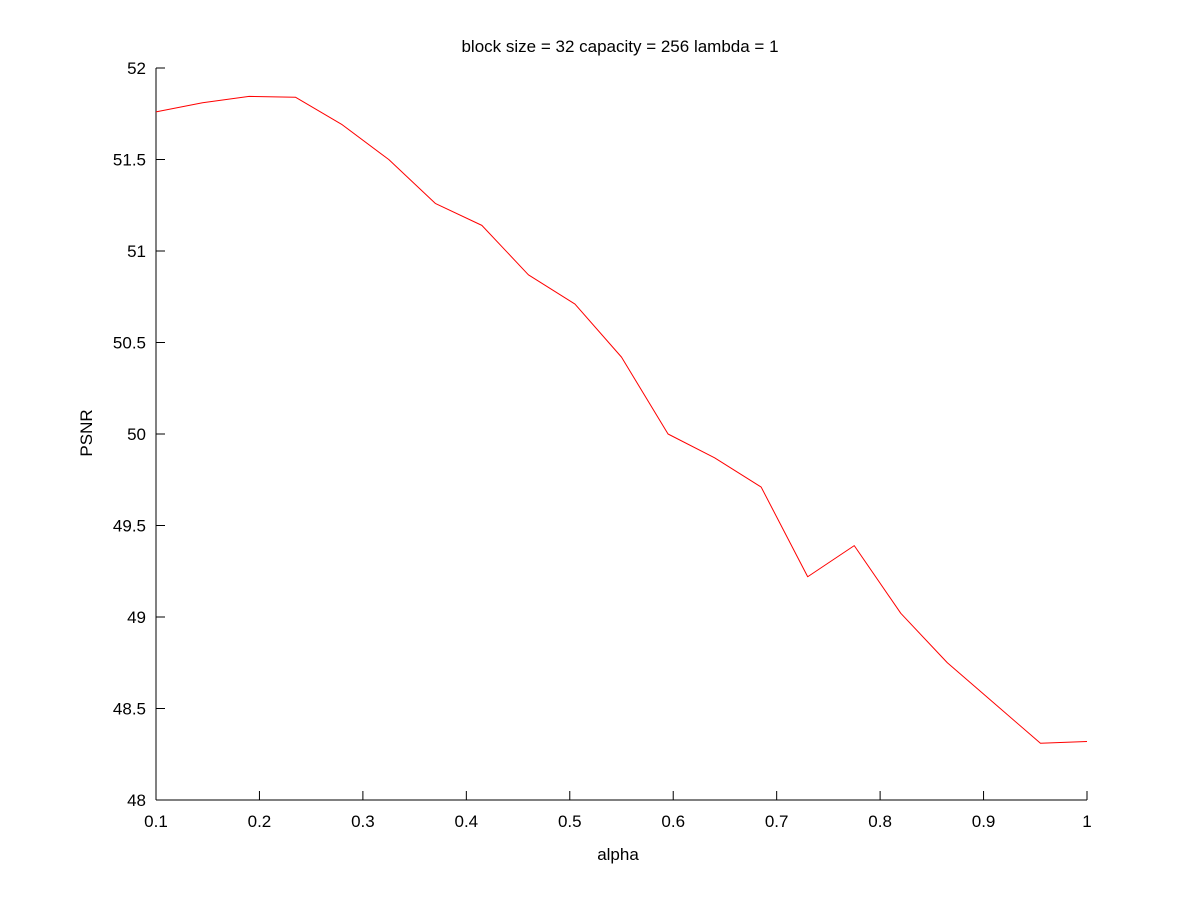  Describe the element at coordinates (86, 432) in the screenshot. I see `y-axis-label: PSNR` at that location.